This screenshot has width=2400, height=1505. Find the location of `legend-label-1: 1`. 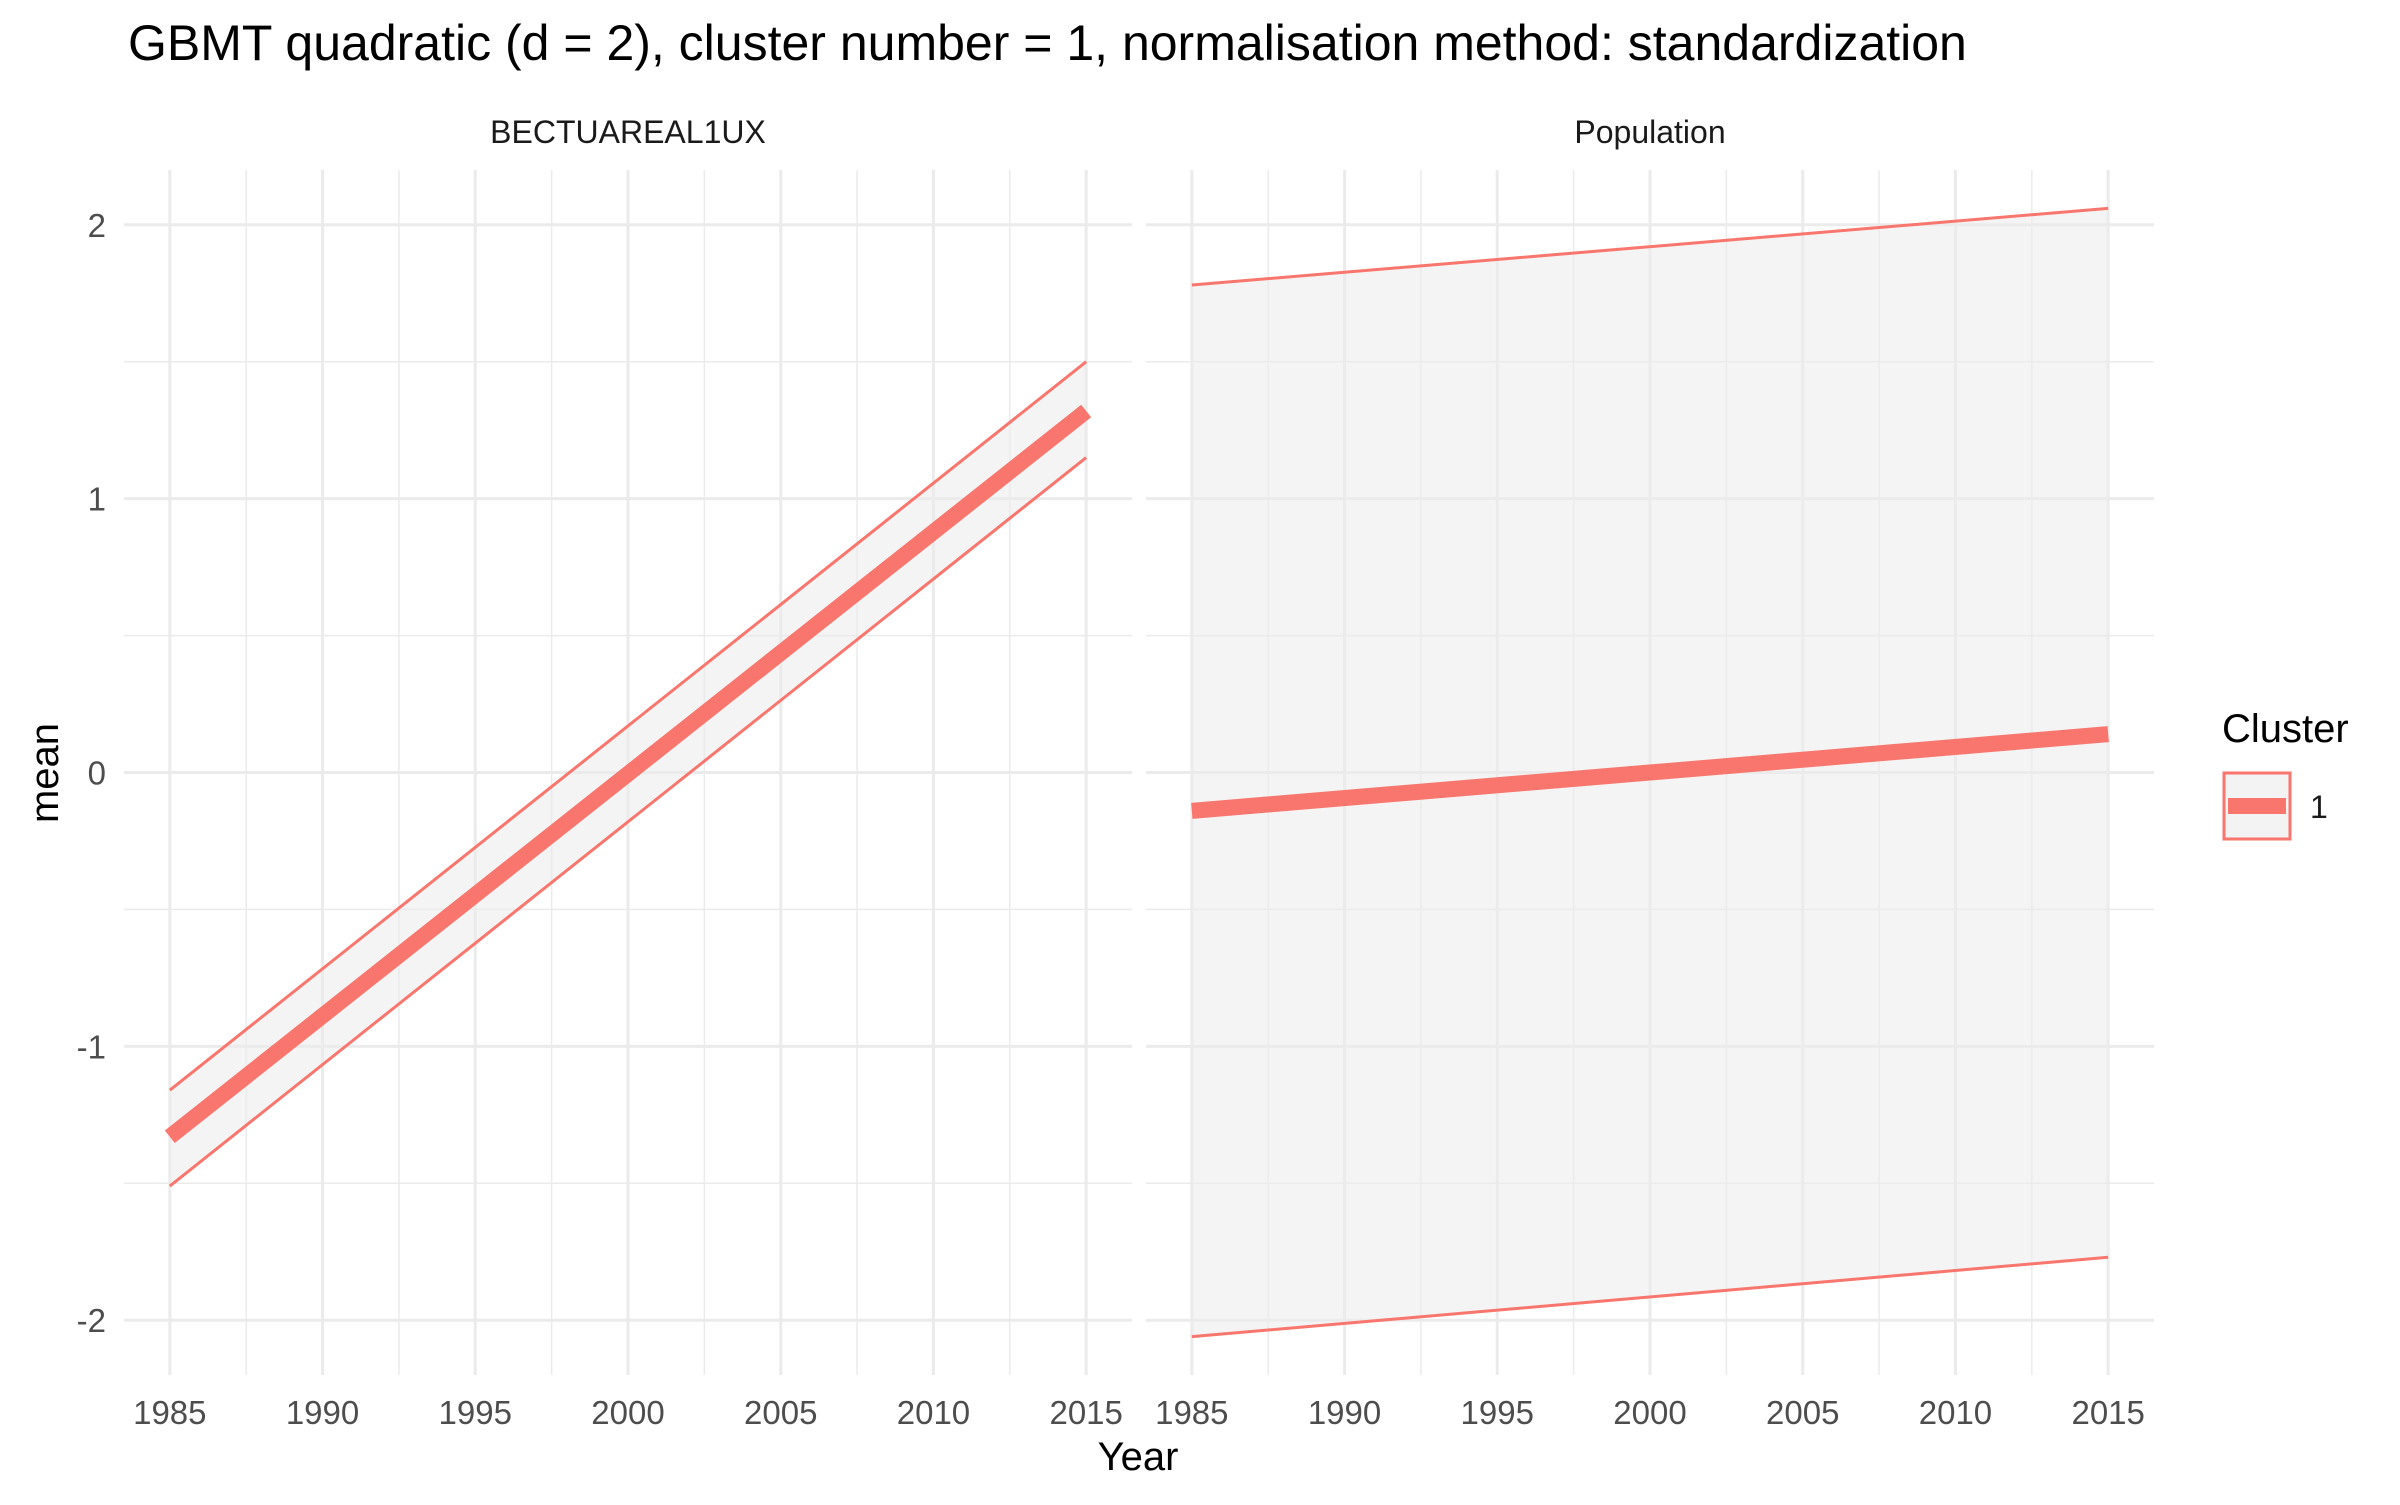

legend-label-1: 1 is located at coordinates (2319, 807).